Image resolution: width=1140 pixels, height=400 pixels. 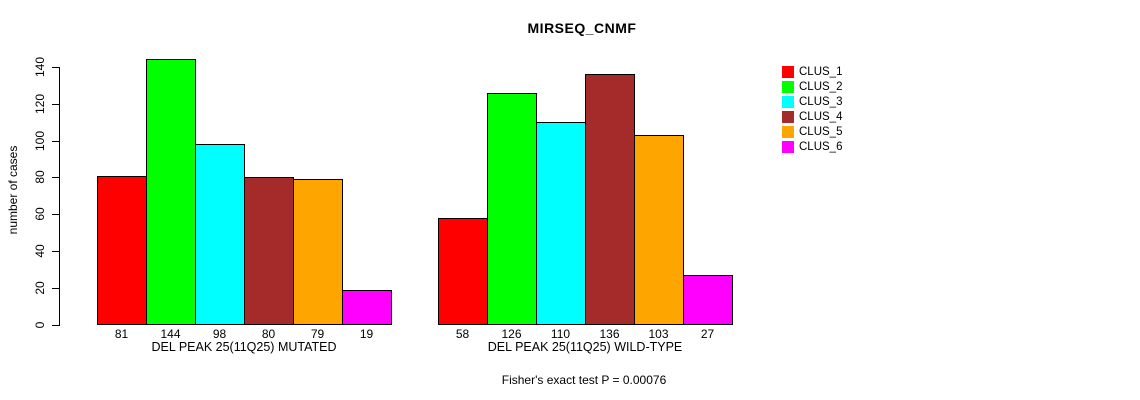 I want to click on y-axis-tick-label: 140, so click(x=40, y=66).